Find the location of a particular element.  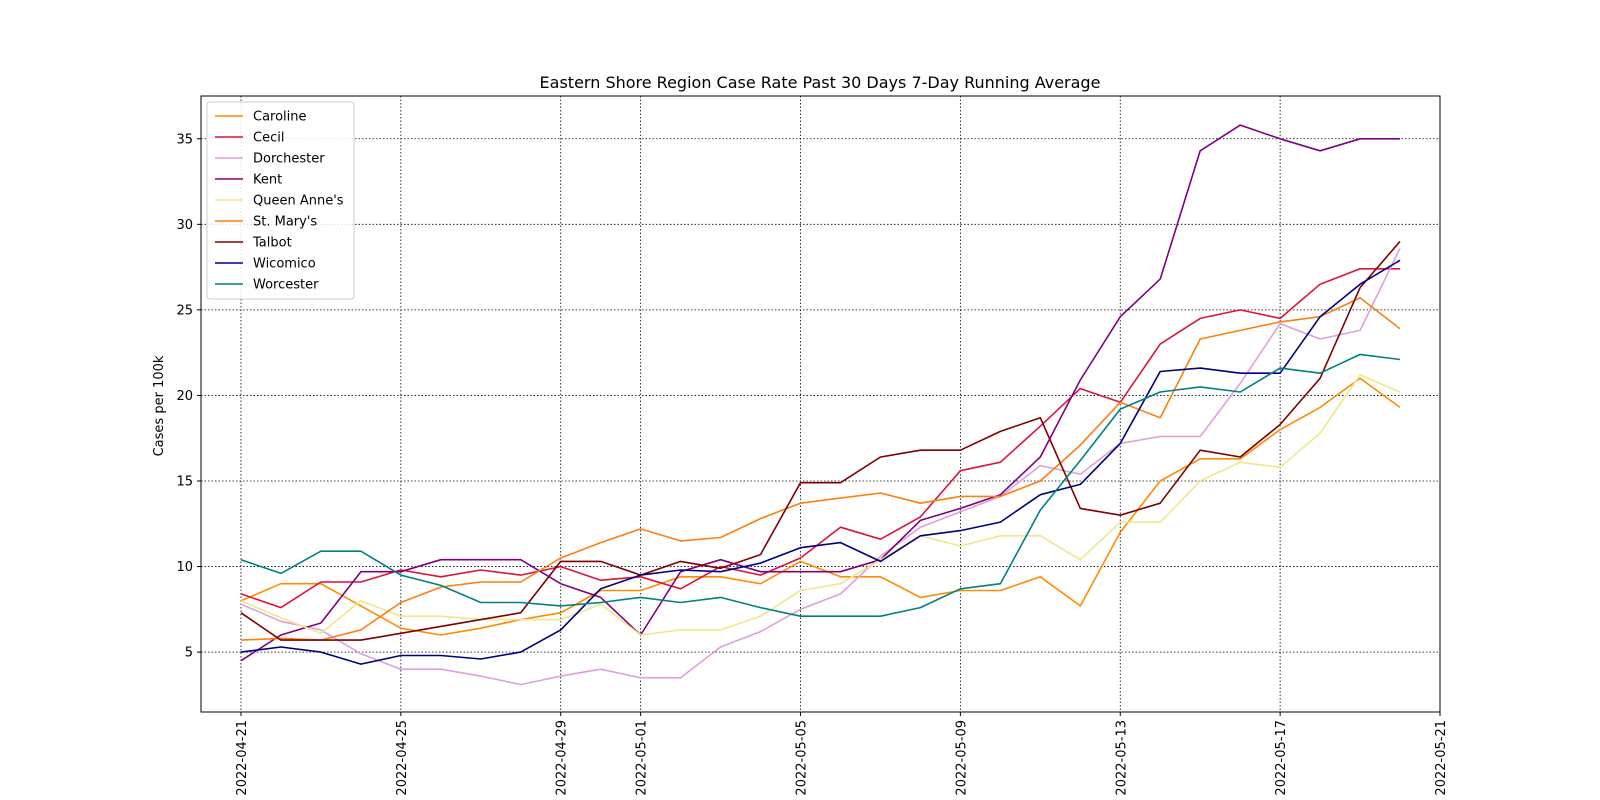

y-tick-label: 20 is located at coordinates (184, 396).